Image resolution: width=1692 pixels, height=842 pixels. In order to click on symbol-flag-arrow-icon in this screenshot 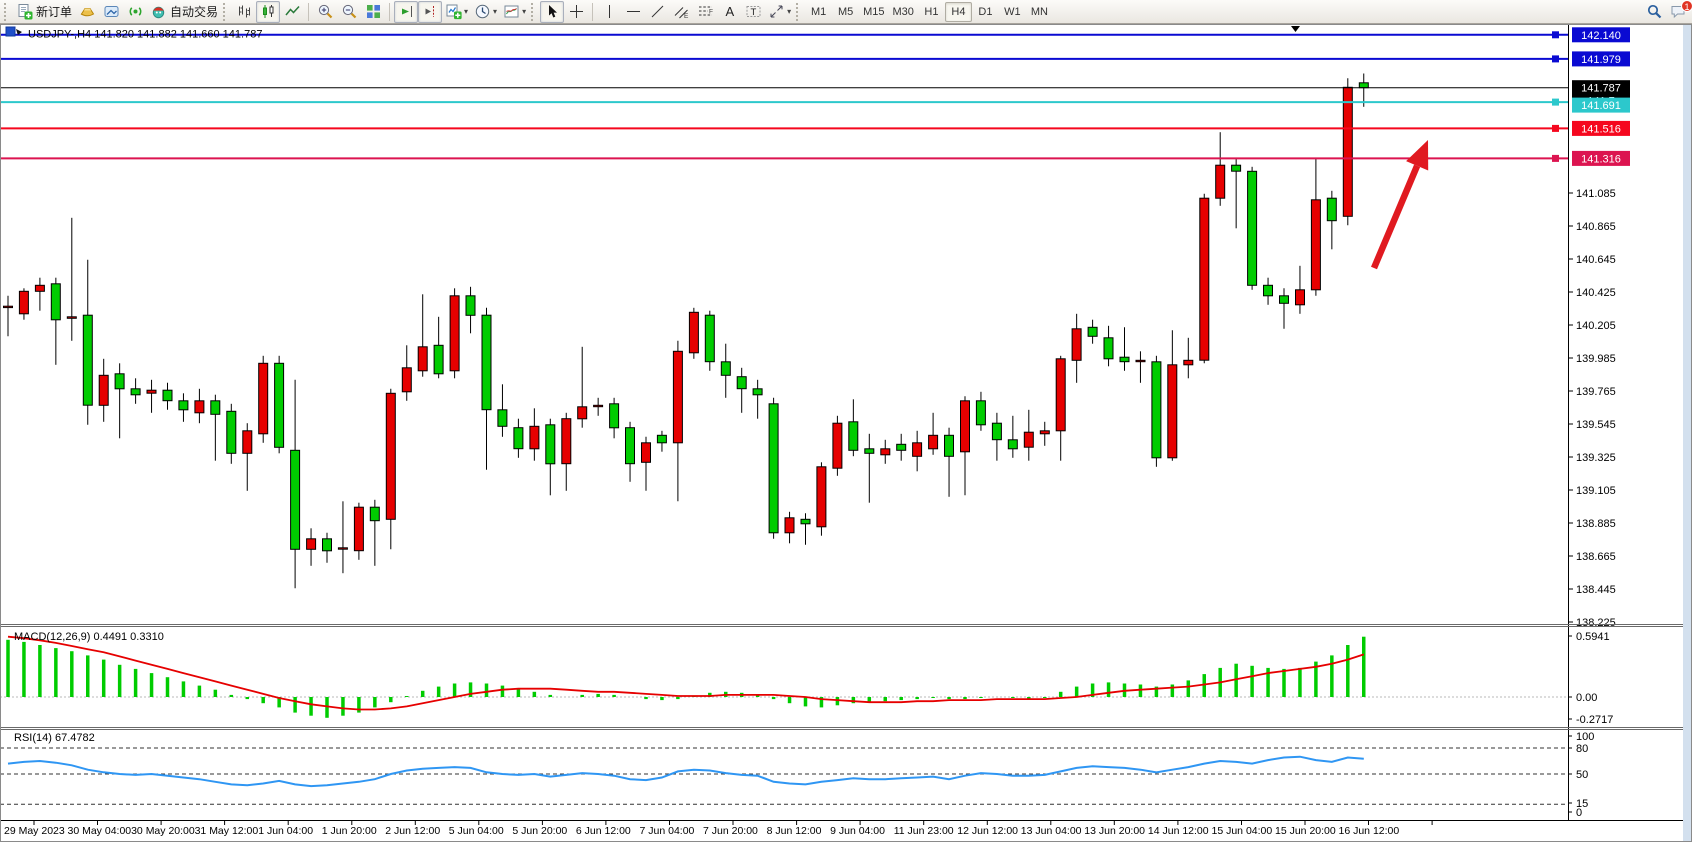, I will do `click(19, 32)`.